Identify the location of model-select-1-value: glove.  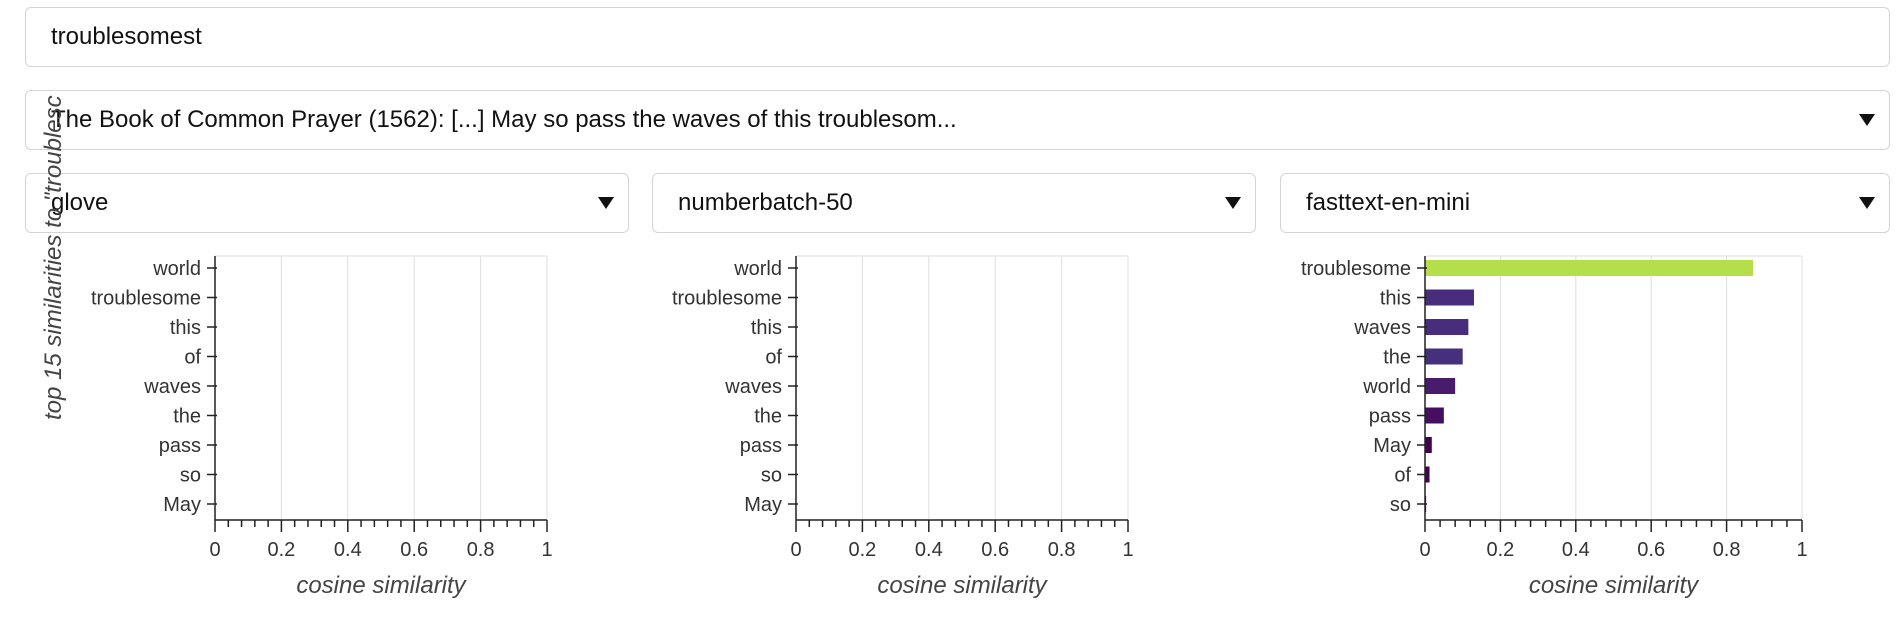
(80, 202).